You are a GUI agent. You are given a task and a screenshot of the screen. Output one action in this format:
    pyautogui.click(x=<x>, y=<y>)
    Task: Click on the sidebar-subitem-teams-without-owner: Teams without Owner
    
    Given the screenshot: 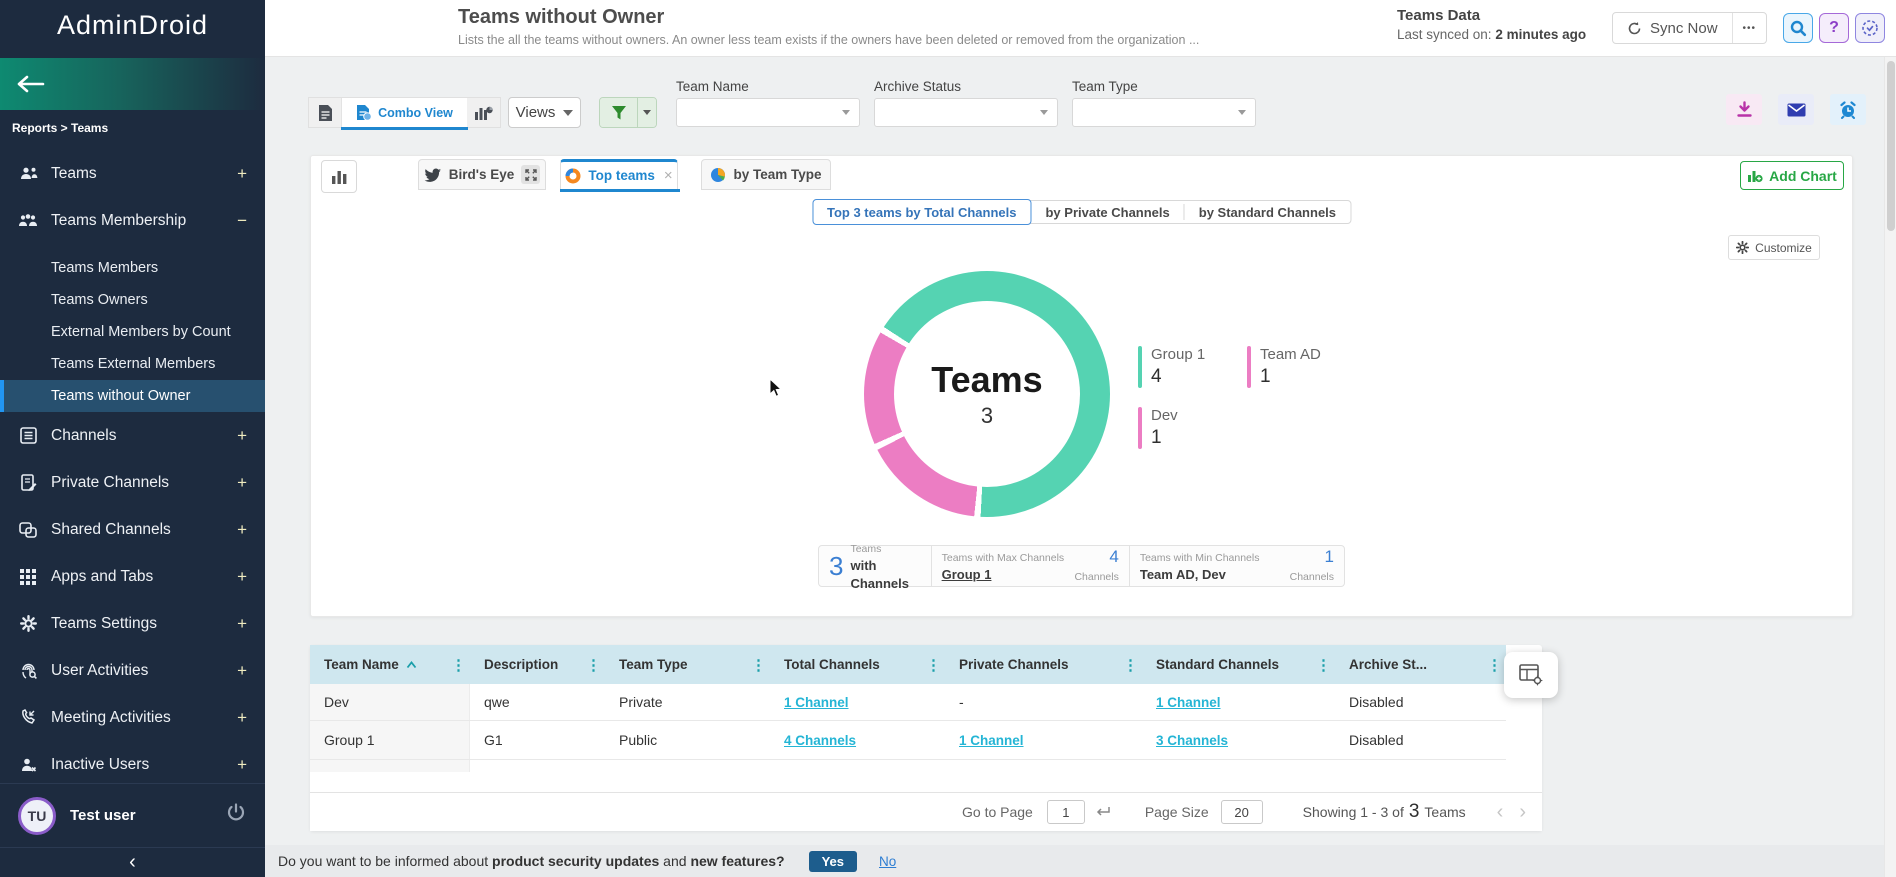 What is the action you would take?
    pyautogui.click(x=132, y=396)
    